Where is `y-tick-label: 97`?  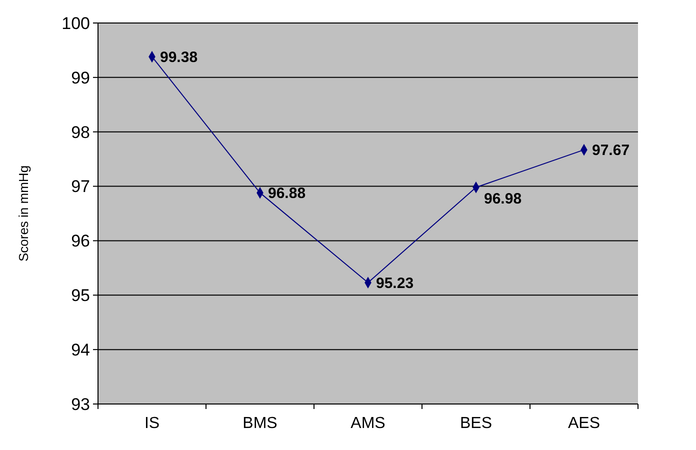 y-tick-label: 97 is located at coordinates (80, 186).